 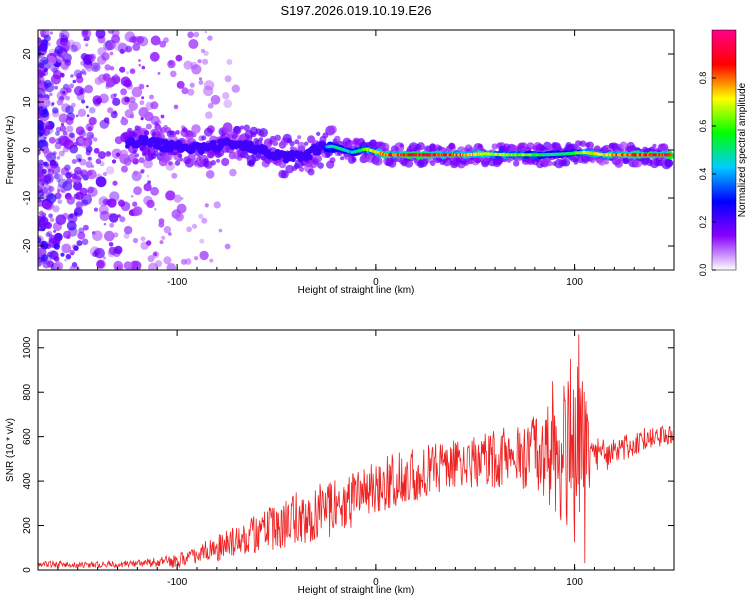 What do you see at coordinates (724, 150) in the screenshot?
I see `colorbar-scale` at bounding box center [724, 150].